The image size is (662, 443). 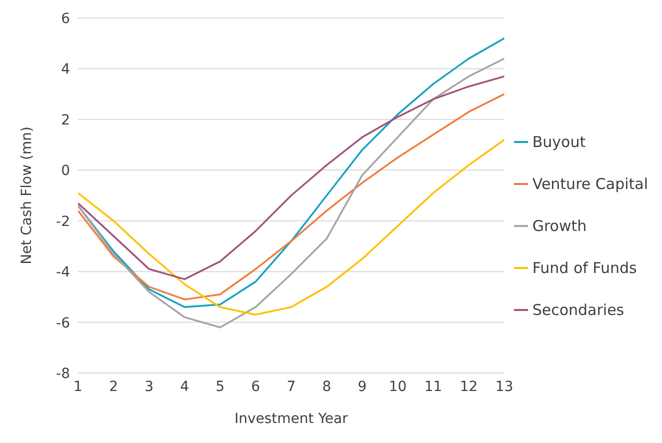 I want to click on x-tick-label: 9, so click(x=362, y=386).